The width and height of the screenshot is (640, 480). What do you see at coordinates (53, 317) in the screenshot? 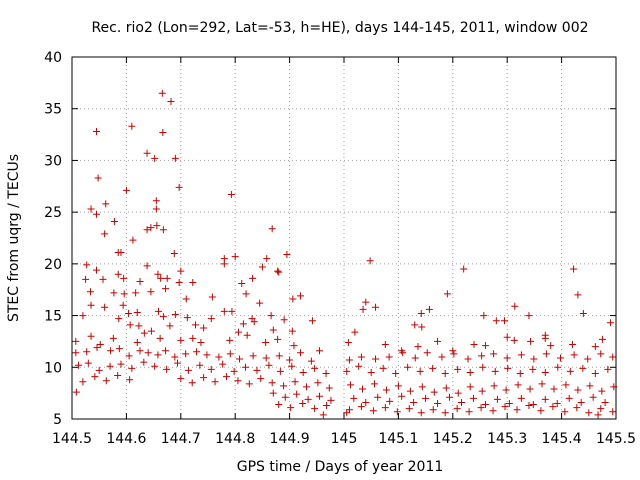
I see `y-tick-label: 15` at bounding box center [53, 317].